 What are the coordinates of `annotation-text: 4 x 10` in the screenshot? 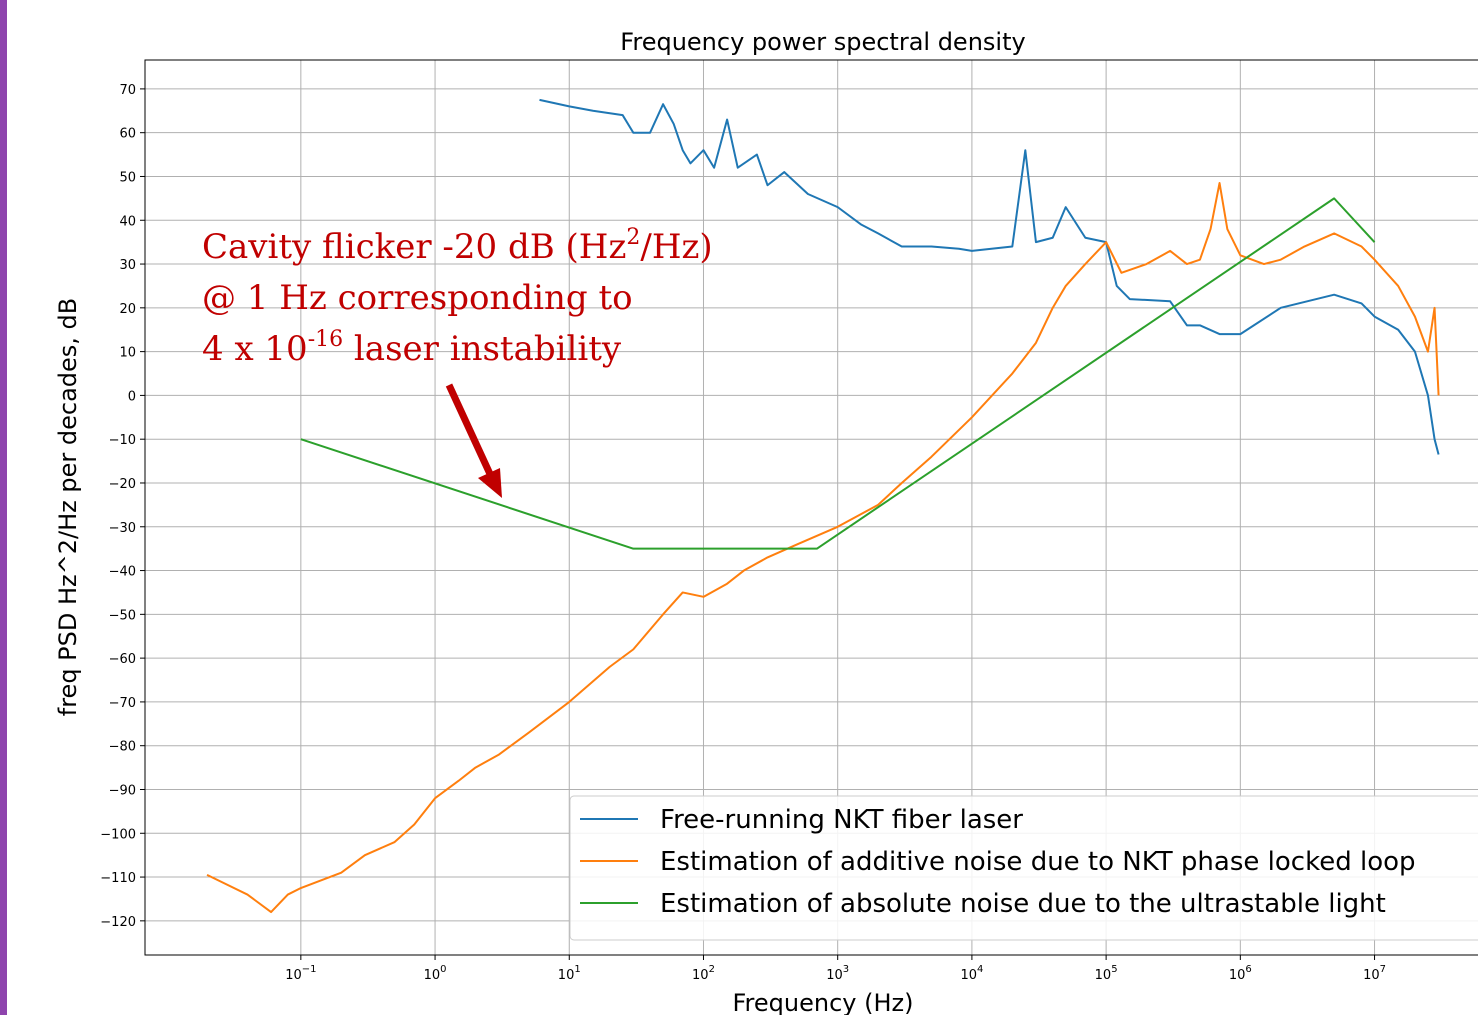 It's located at (255, 349).